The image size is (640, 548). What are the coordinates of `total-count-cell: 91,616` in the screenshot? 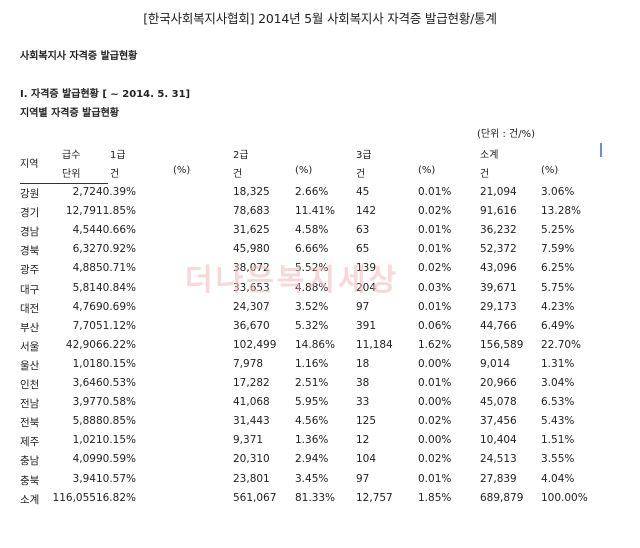 It's located at (498, 211).